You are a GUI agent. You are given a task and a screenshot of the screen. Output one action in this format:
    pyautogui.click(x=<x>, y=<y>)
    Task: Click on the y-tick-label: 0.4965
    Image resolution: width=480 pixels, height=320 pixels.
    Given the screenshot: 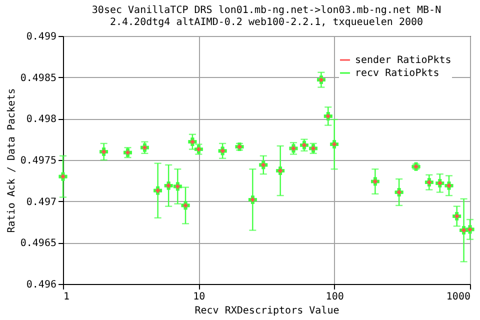 What is the action you would take?
    pyautogui.click(x=38, y=244)
    